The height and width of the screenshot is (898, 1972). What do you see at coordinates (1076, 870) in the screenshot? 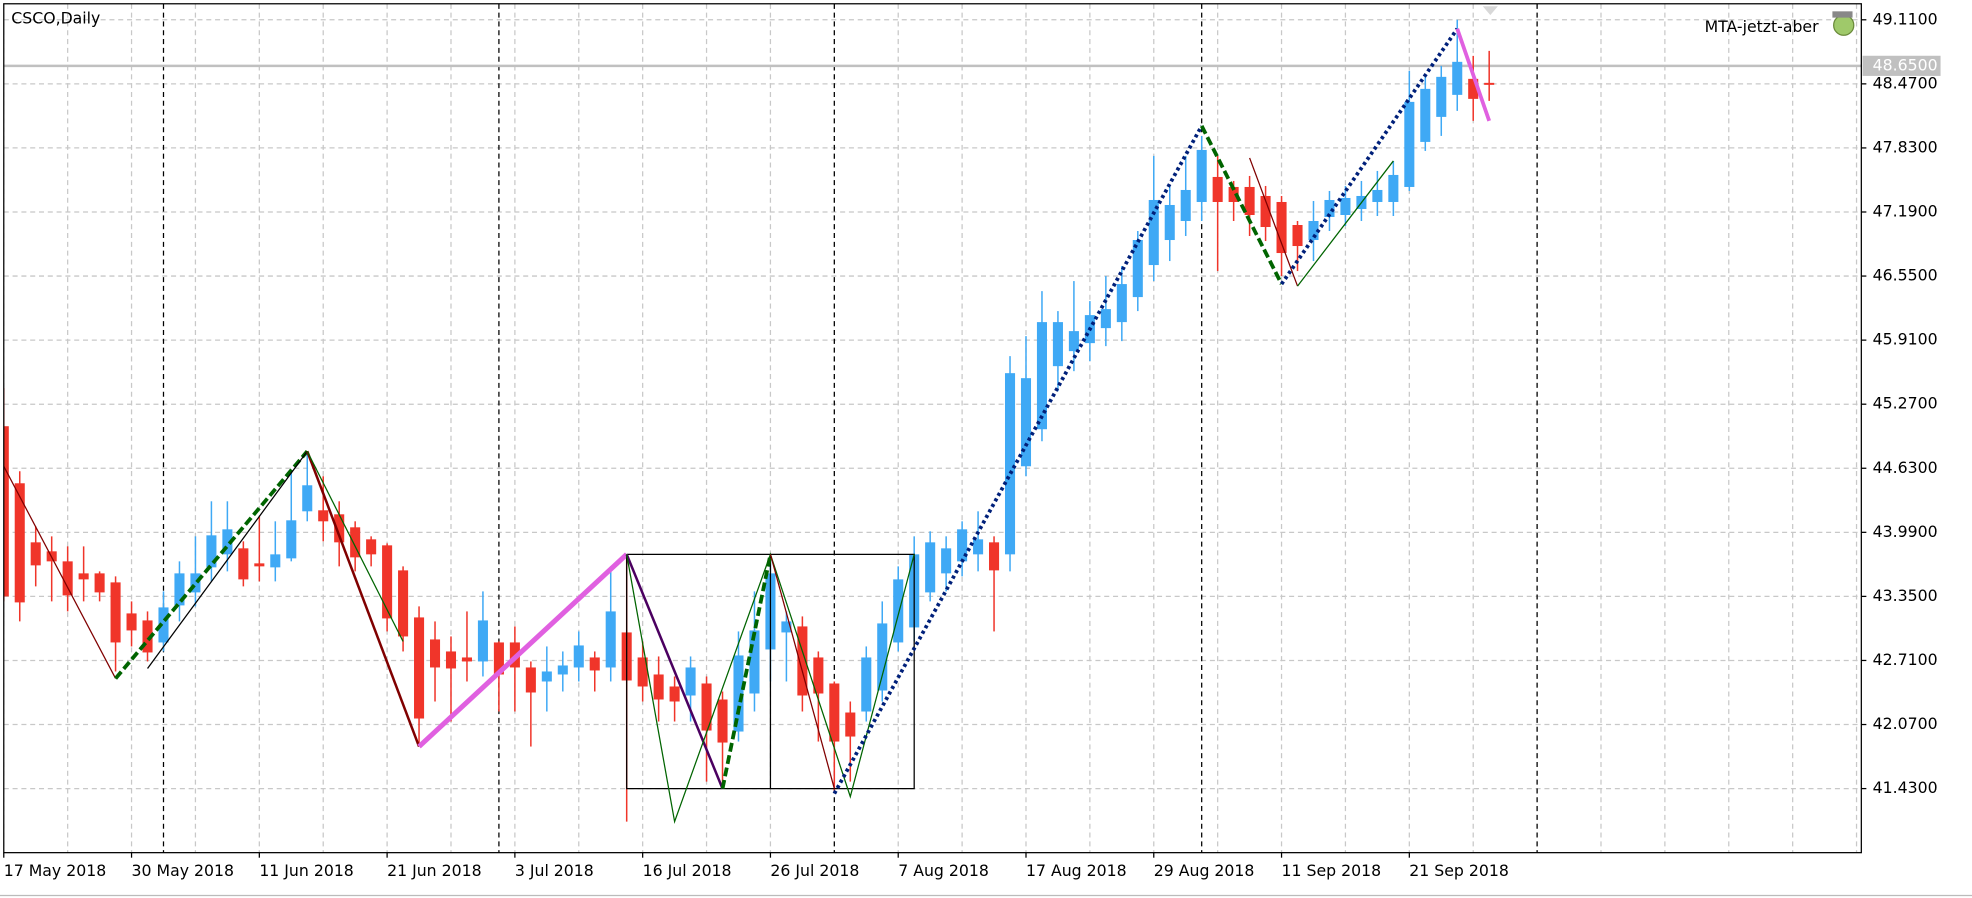
I see `x-tick-label: 17 Aug 2018` at bounding box center [1076, 870].